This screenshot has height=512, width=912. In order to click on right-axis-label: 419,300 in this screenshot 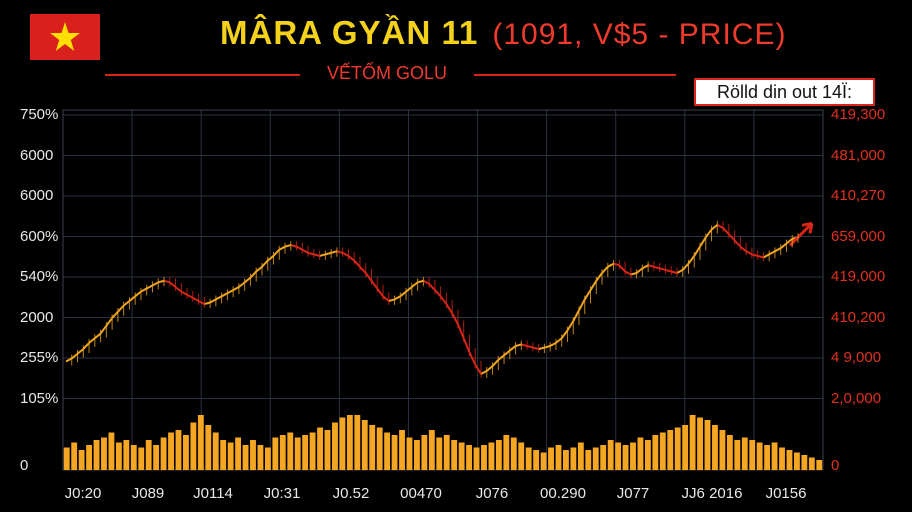, I will do `click(858, 114)`.